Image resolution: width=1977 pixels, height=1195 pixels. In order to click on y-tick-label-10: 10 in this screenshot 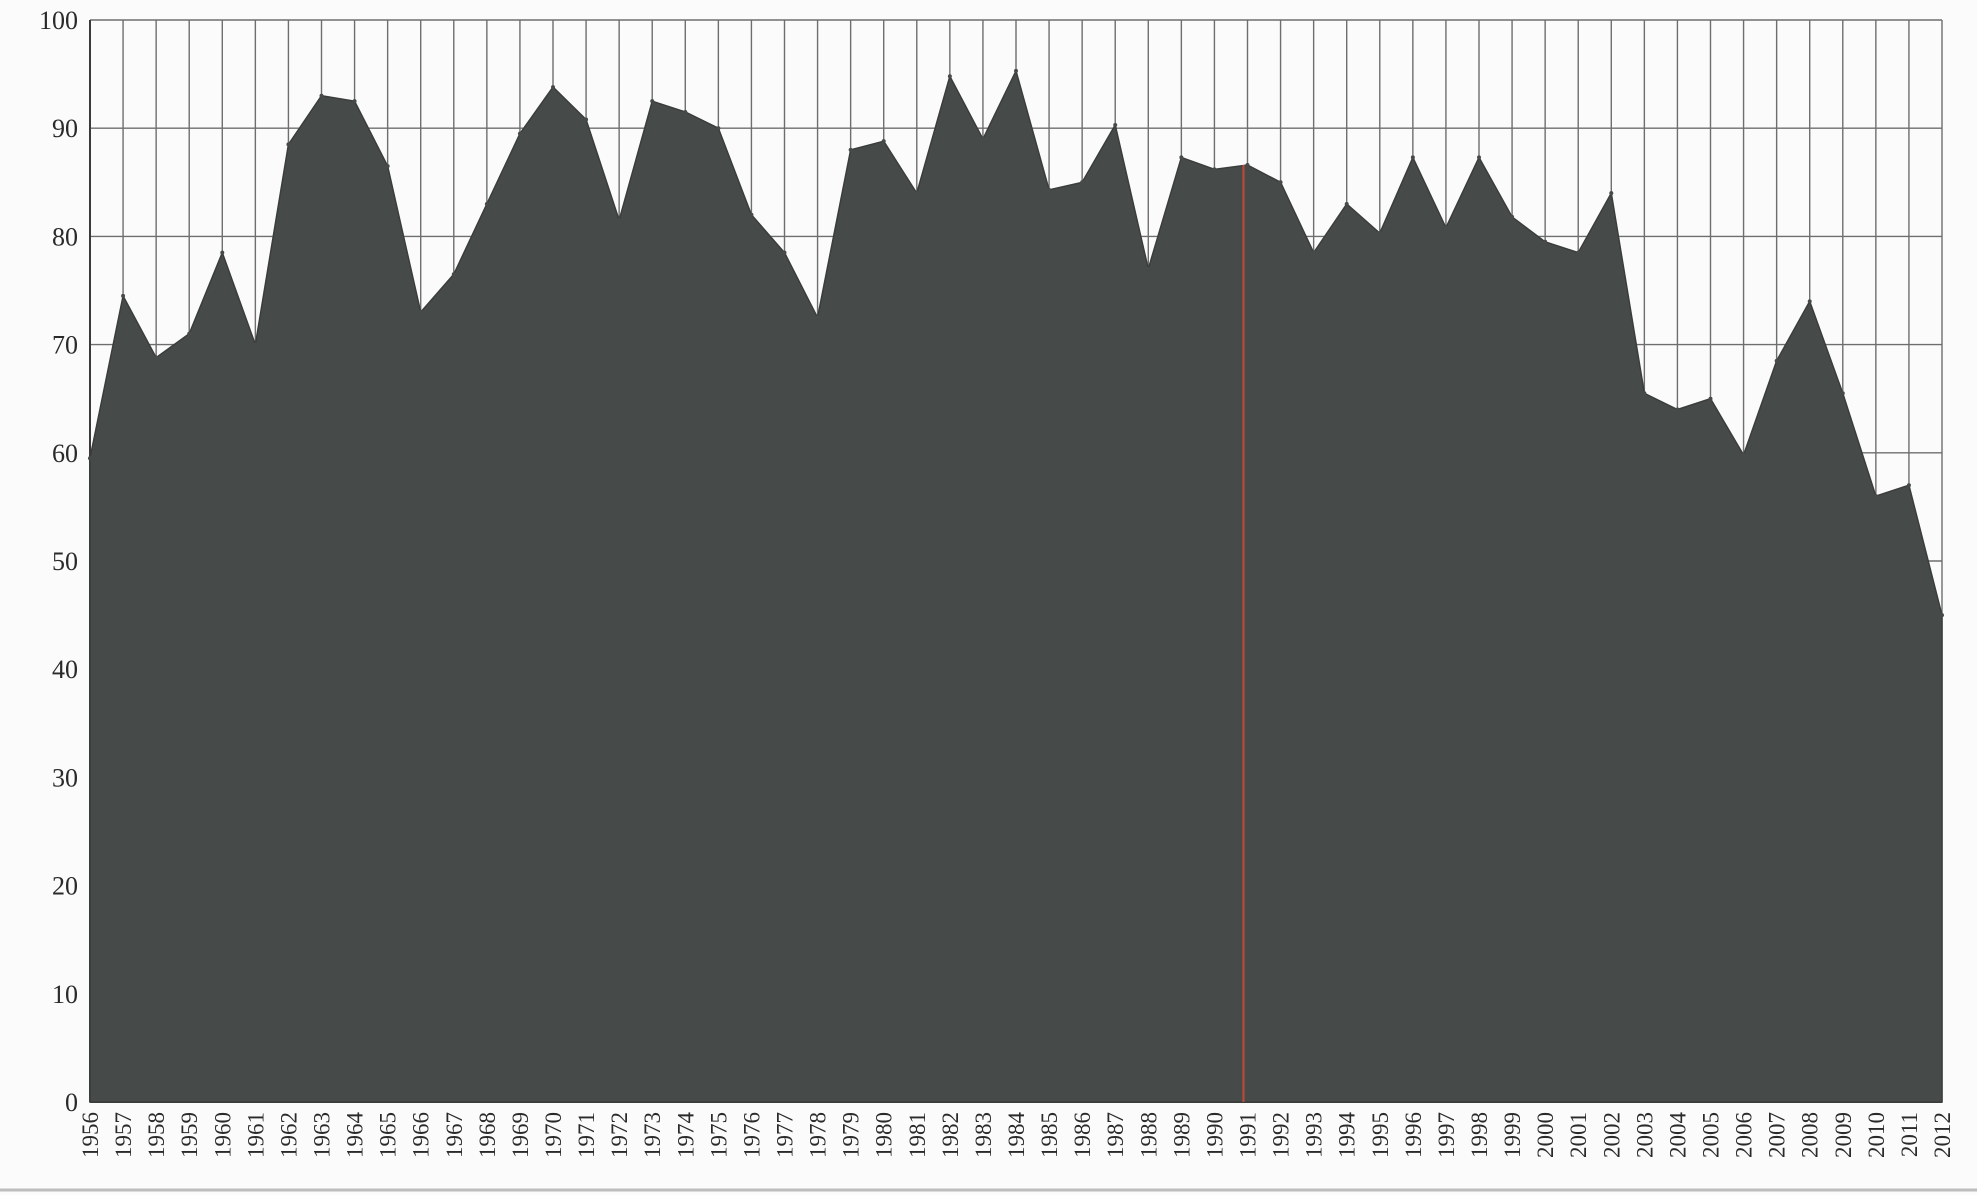, I will do `click(65, 994)`.